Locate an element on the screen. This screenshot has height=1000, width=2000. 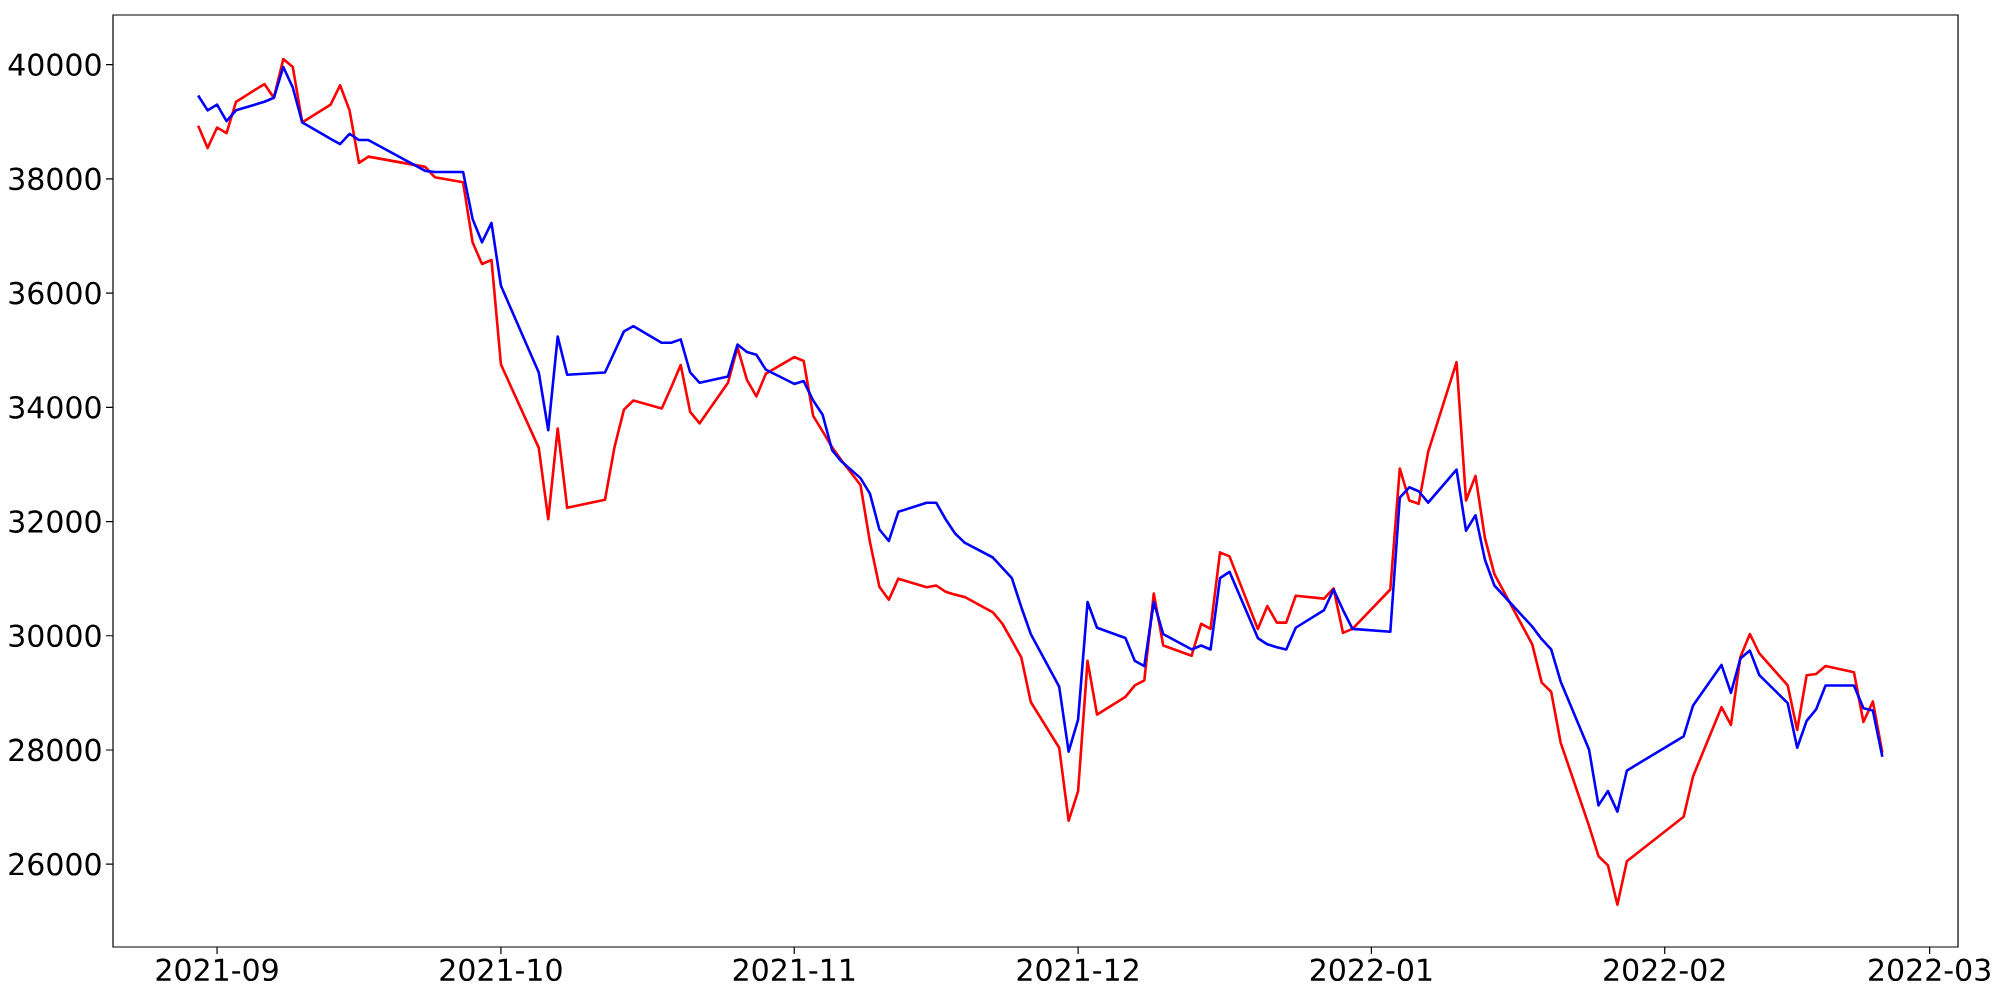
x-tick-label: 2021-09 is located at coordinates (217, 970).